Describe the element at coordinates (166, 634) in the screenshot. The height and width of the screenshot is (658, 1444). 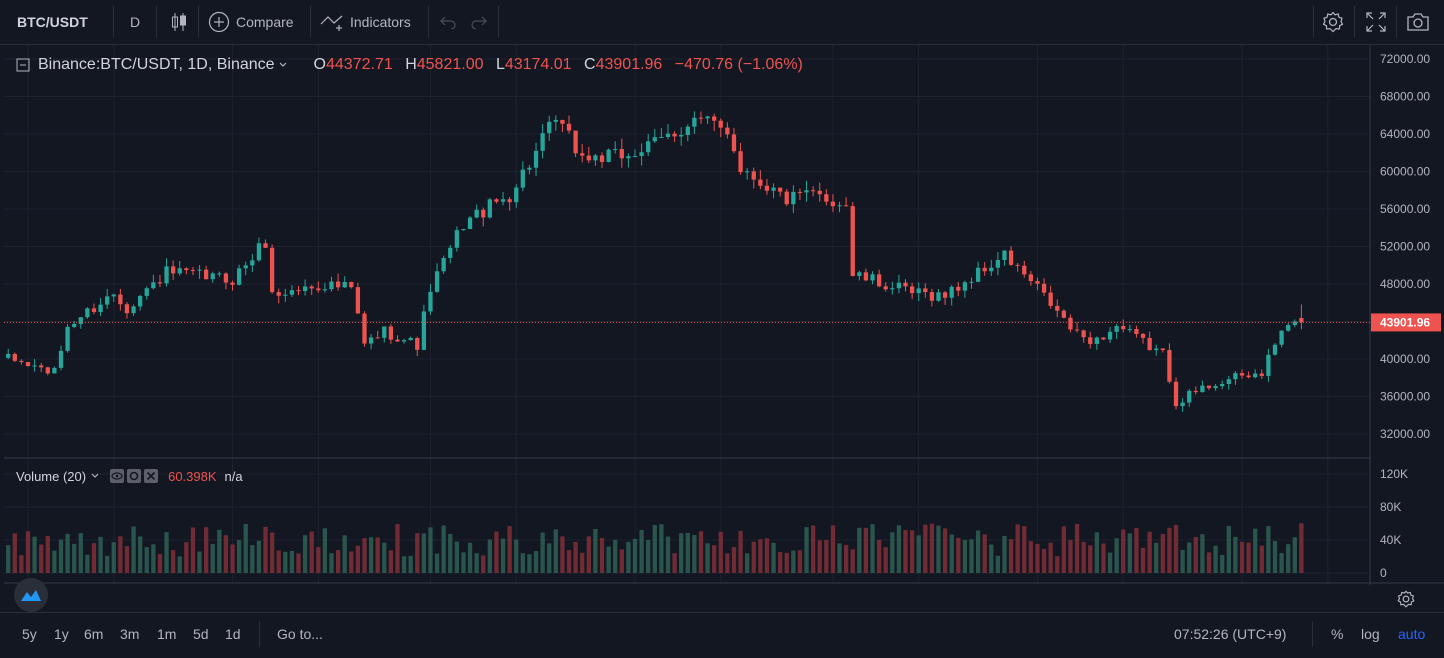
I see `range-1m-button: 1m` at that location.